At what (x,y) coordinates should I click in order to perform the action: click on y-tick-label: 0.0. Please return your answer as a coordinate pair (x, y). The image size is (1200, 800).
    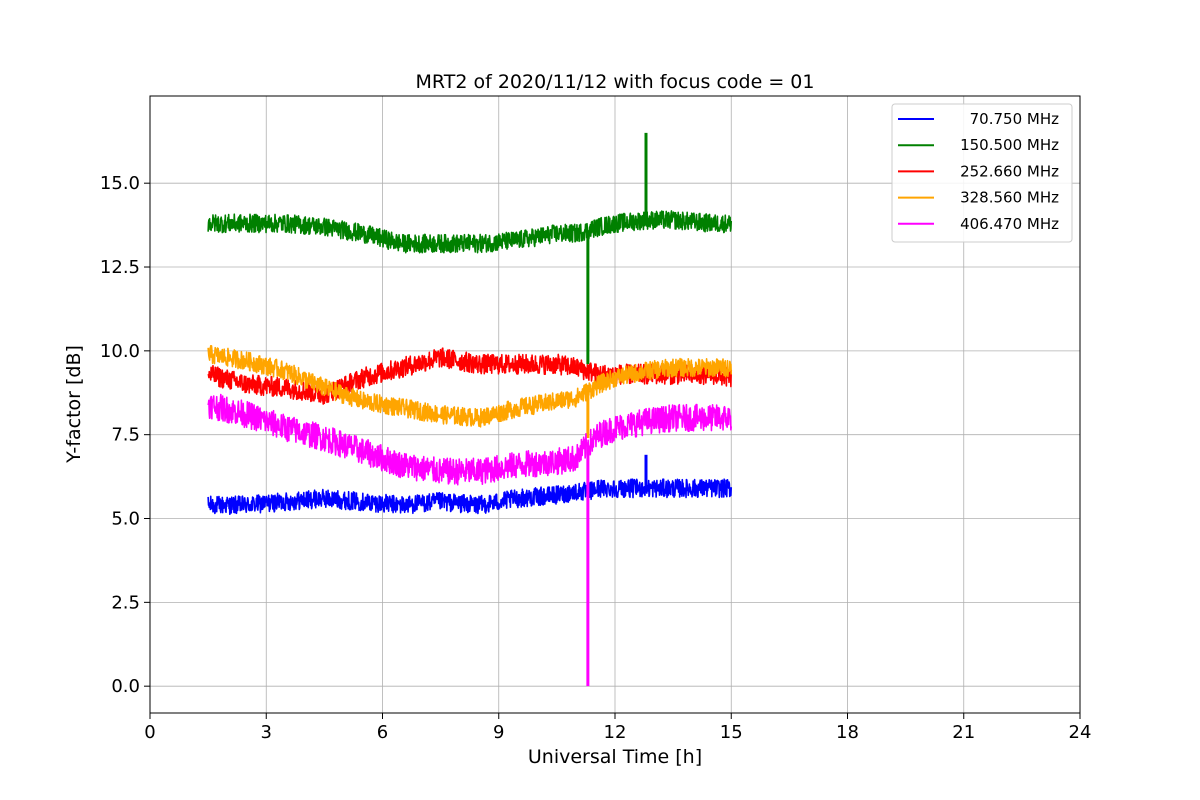
    Looking at the image, I should click on (125, 686).